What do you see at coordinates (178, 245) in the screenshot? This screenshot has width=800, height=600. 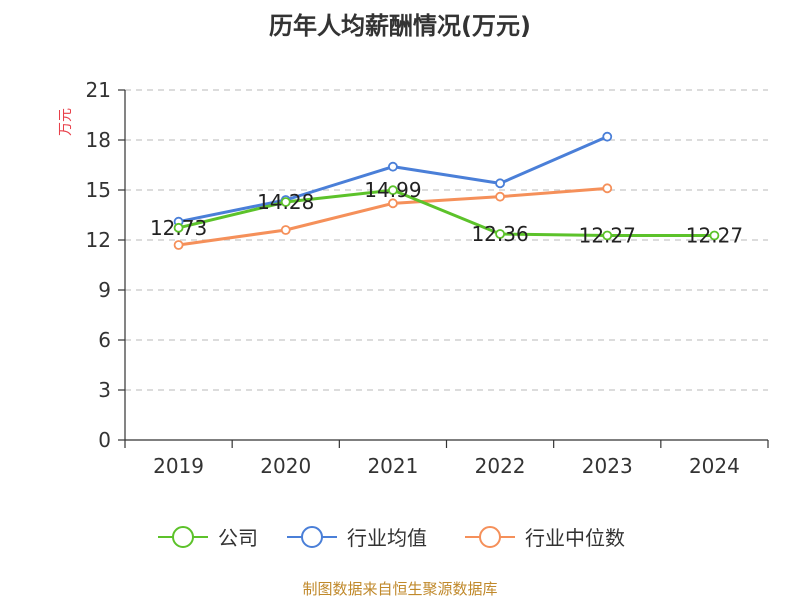 I see `data-point-行业中位数-2019` at bounding box center [178, 245].